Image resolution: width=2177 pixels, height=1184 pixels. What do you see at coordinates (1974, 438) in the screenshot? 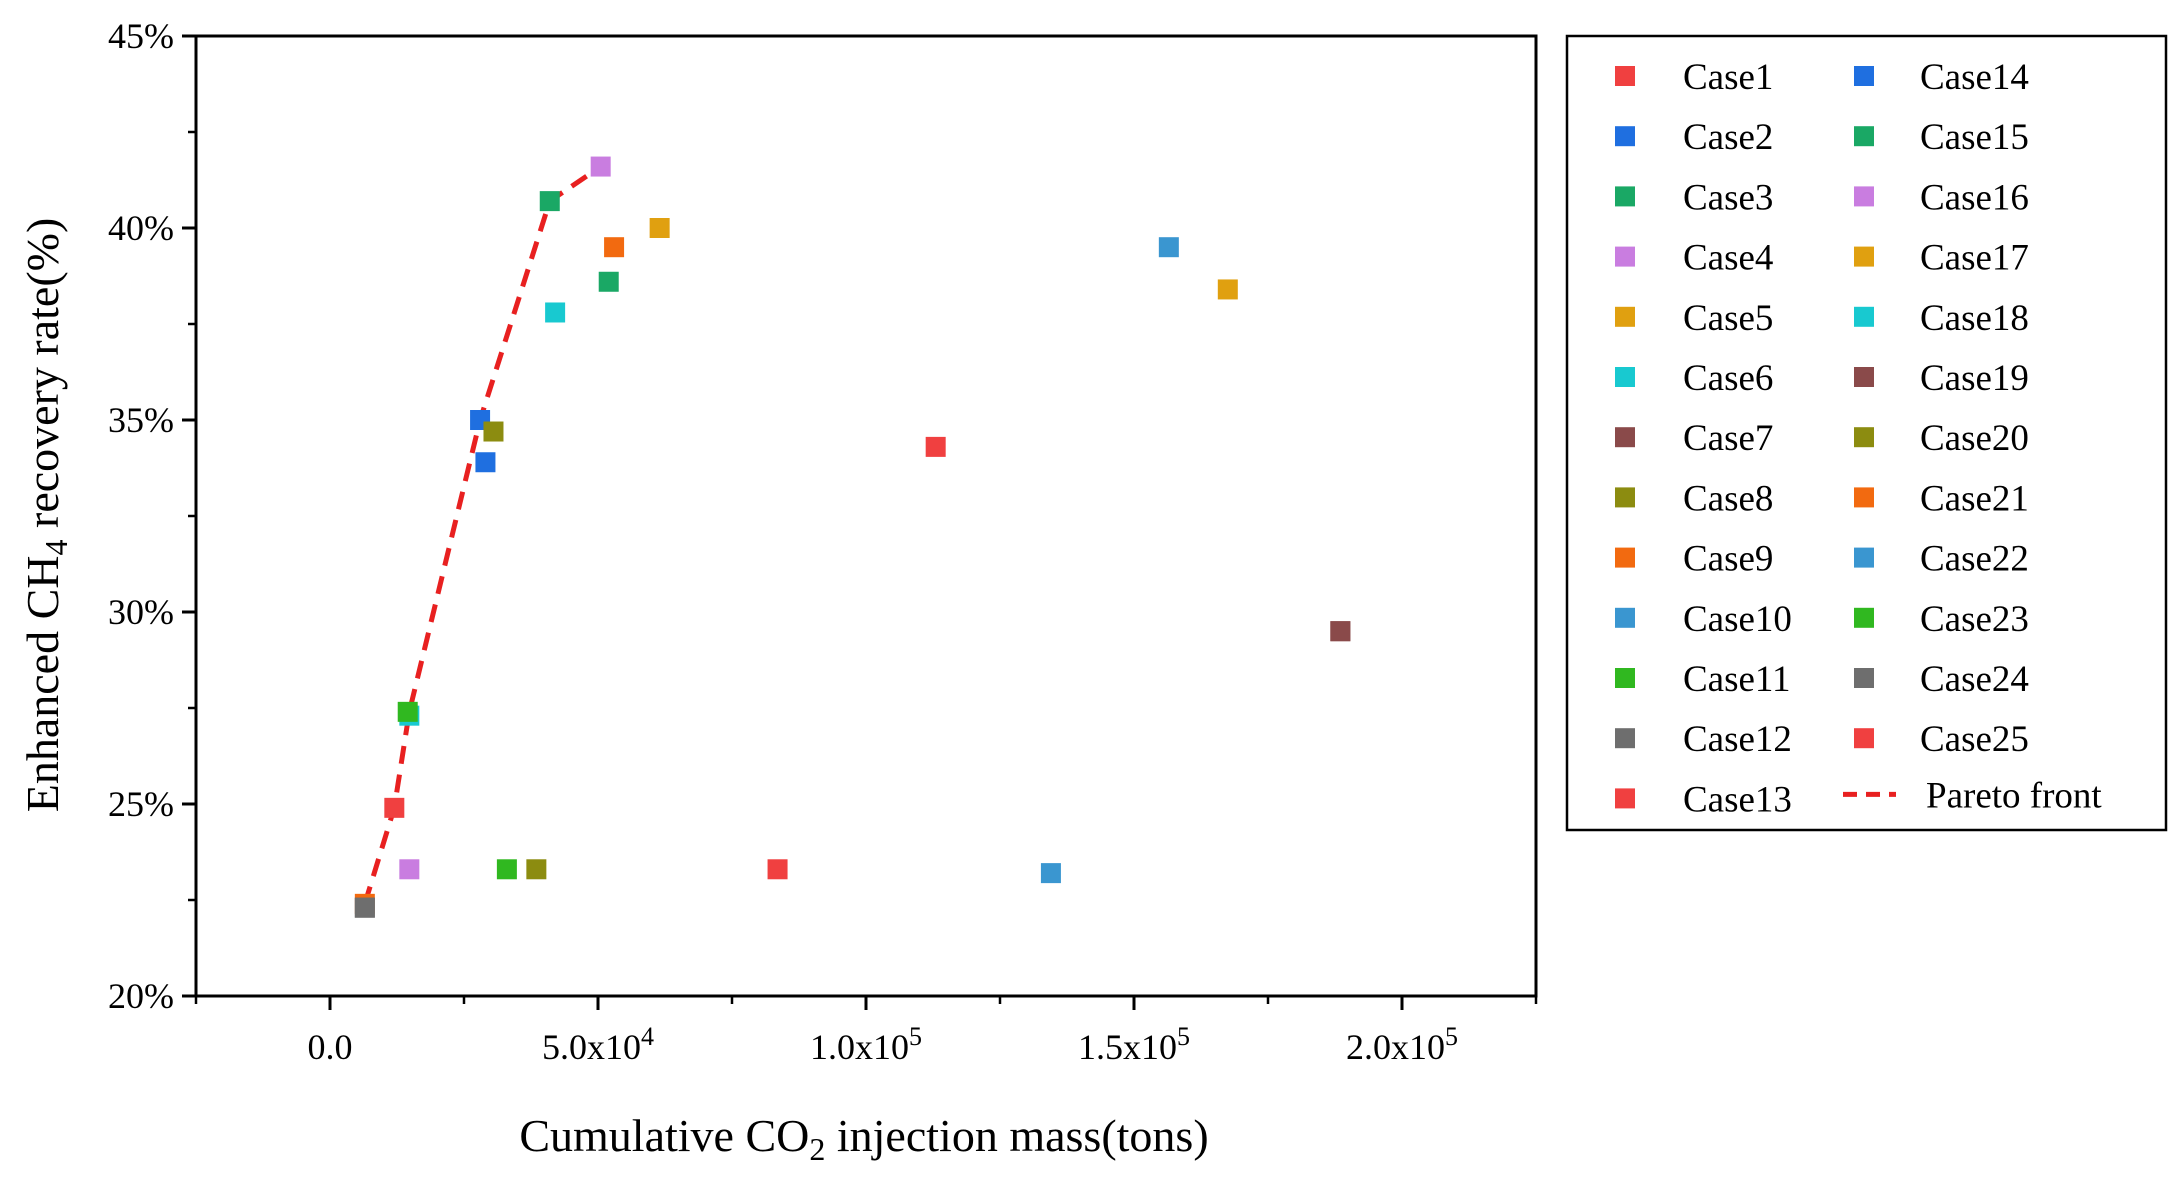
I see `legend-label: Case20` at bounding box center [1974, 438].